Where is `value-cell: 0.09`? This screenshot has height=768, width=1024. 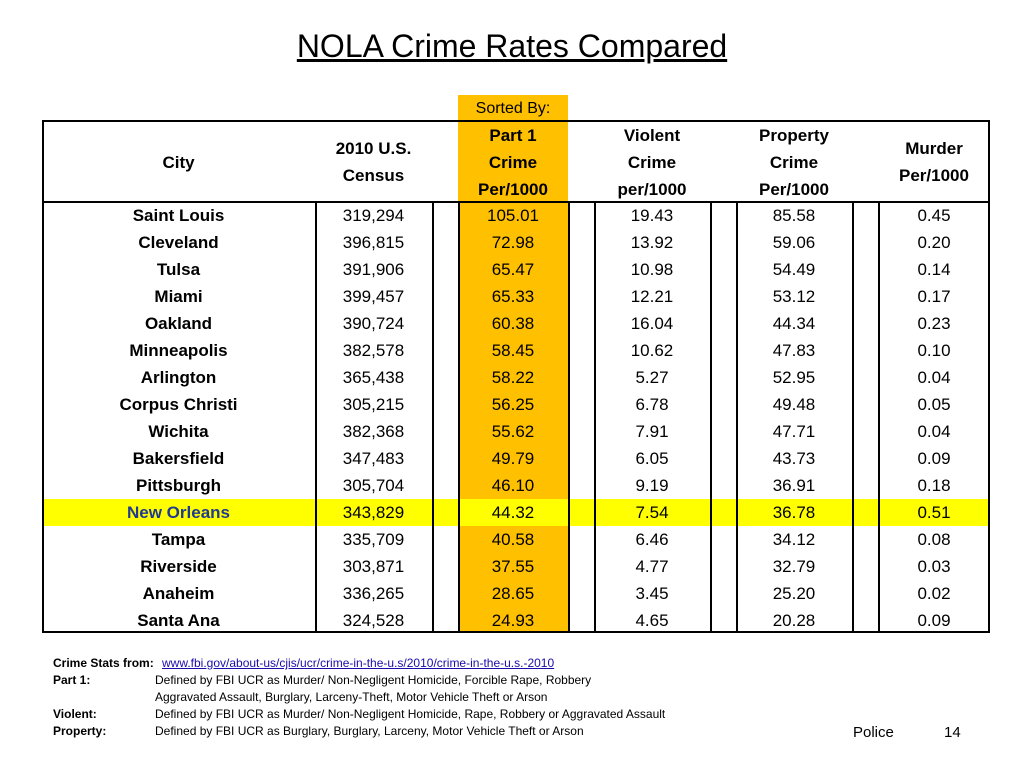
value-cell: 0.09 is located at coordinates (934, 458).